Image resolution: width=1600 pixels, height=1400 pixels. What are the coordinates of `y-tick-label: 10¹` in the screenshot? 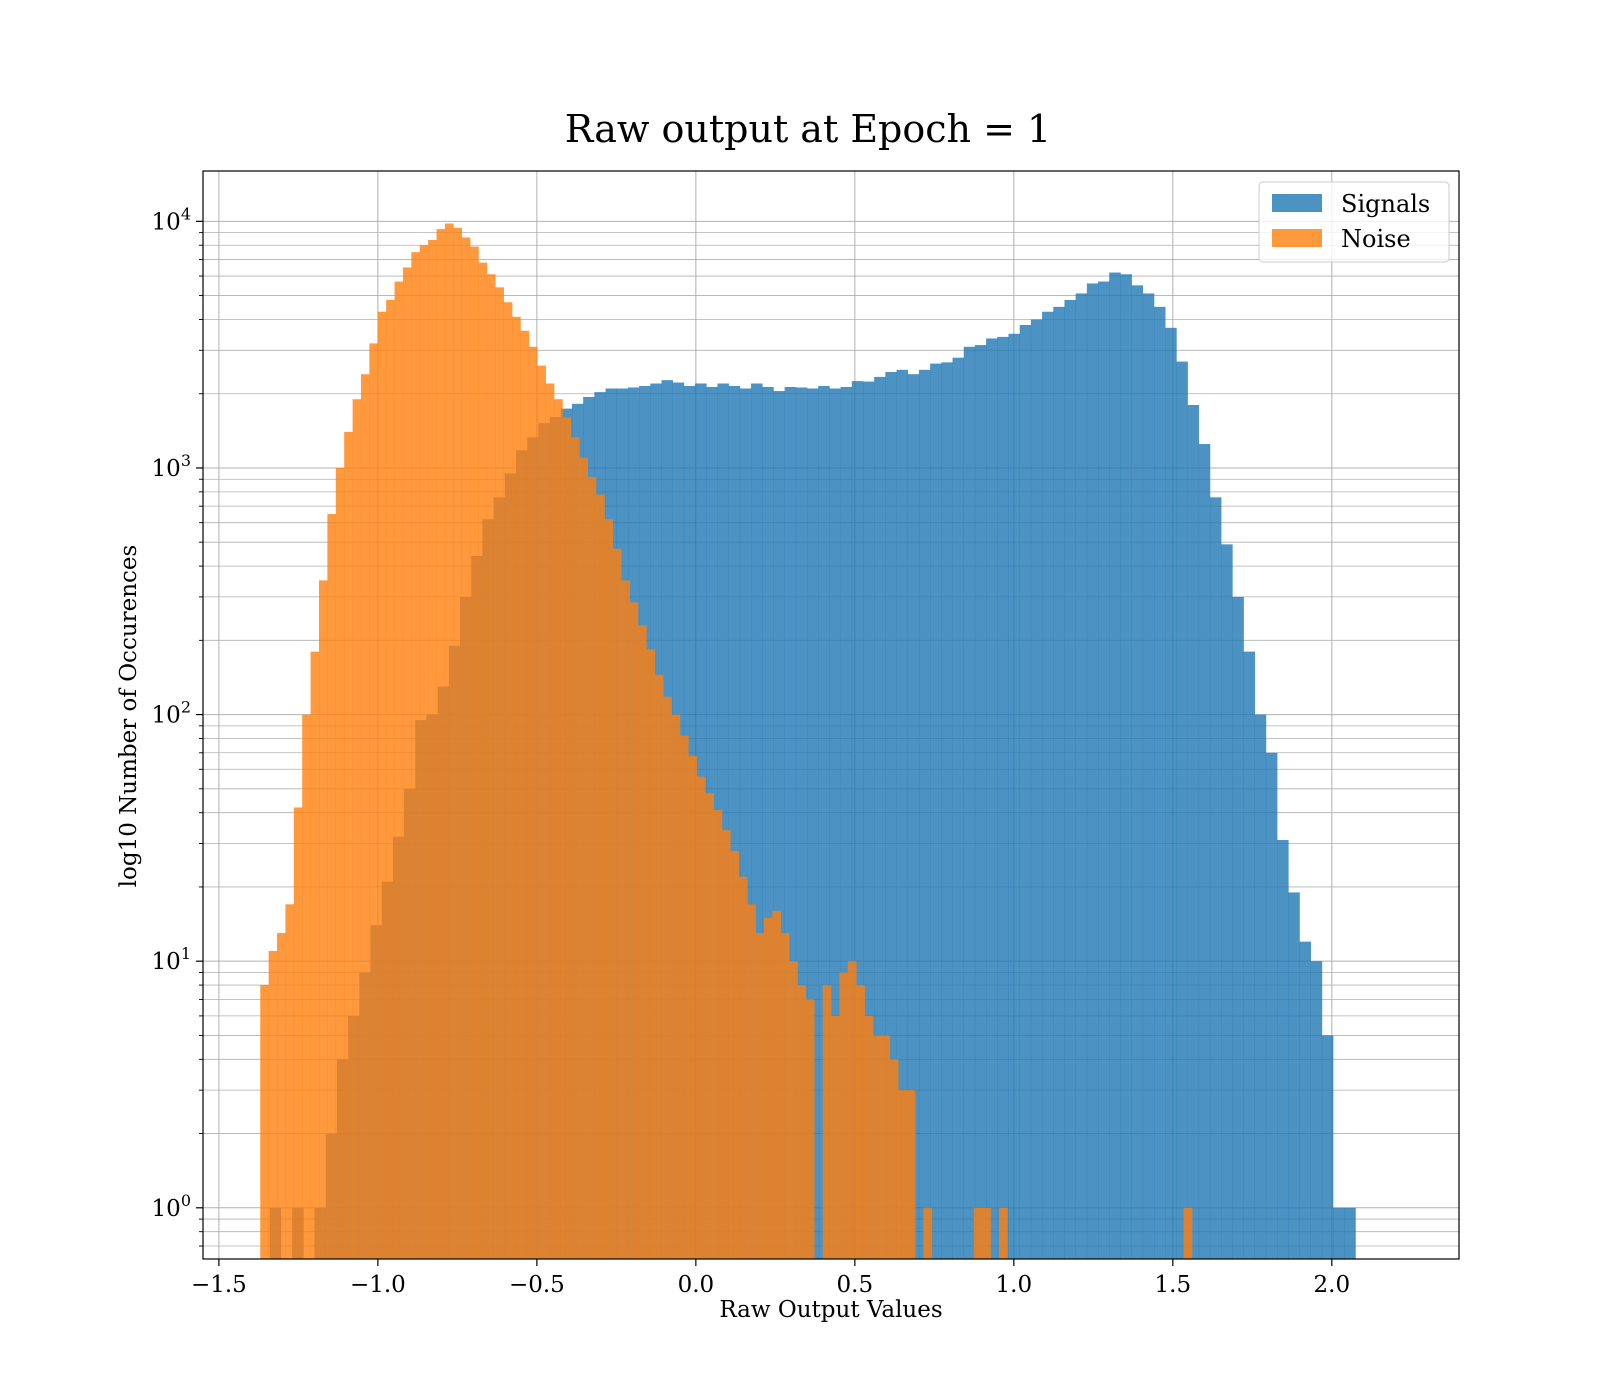 It's located at (171, 959).